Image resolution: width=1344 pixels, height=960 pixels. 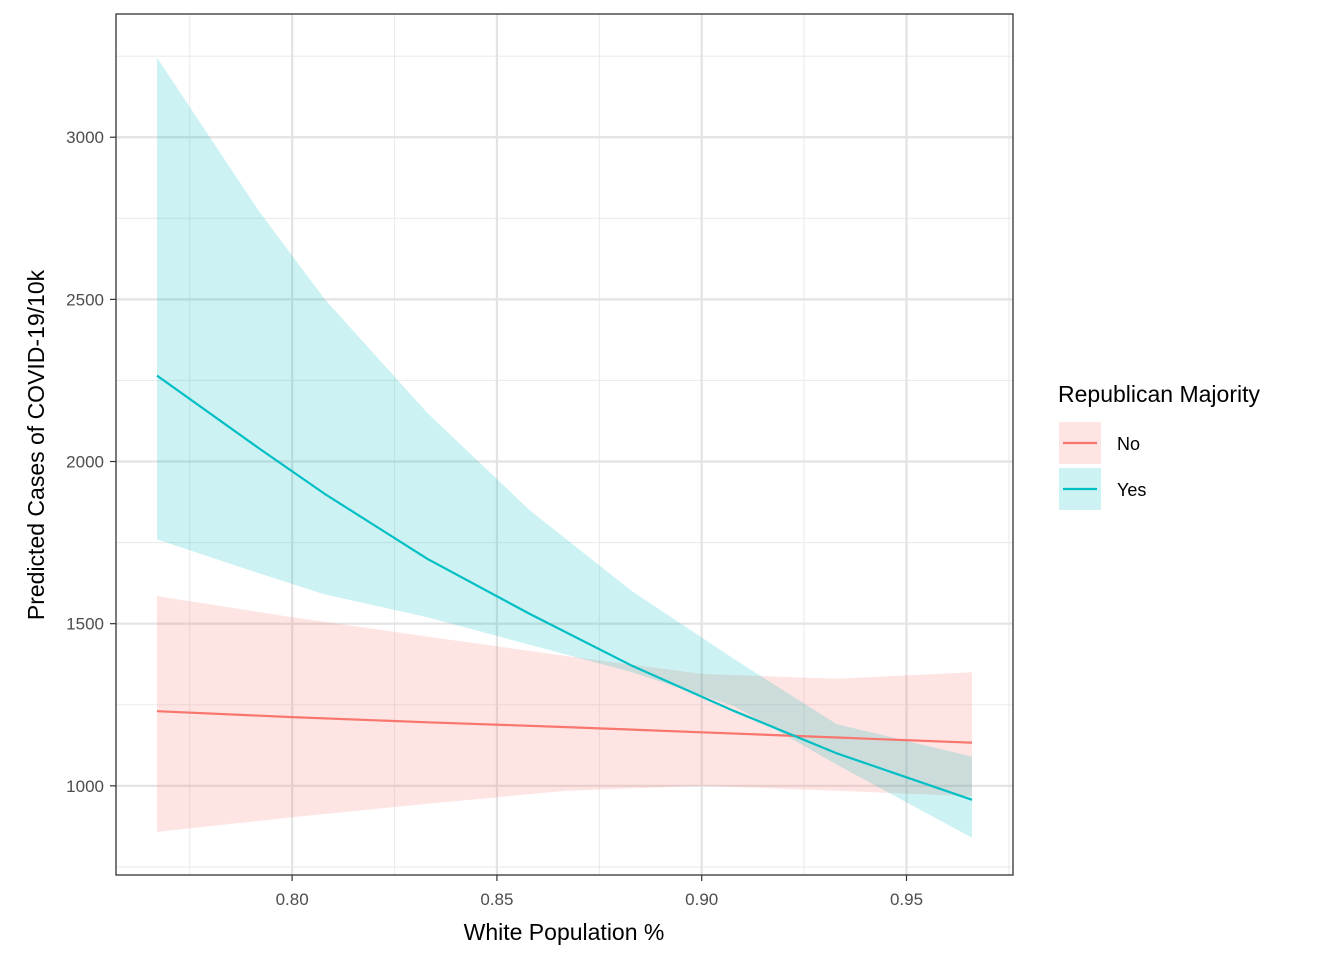 I want to click on y-tick-label: 3000, so click(x=85, y=137).